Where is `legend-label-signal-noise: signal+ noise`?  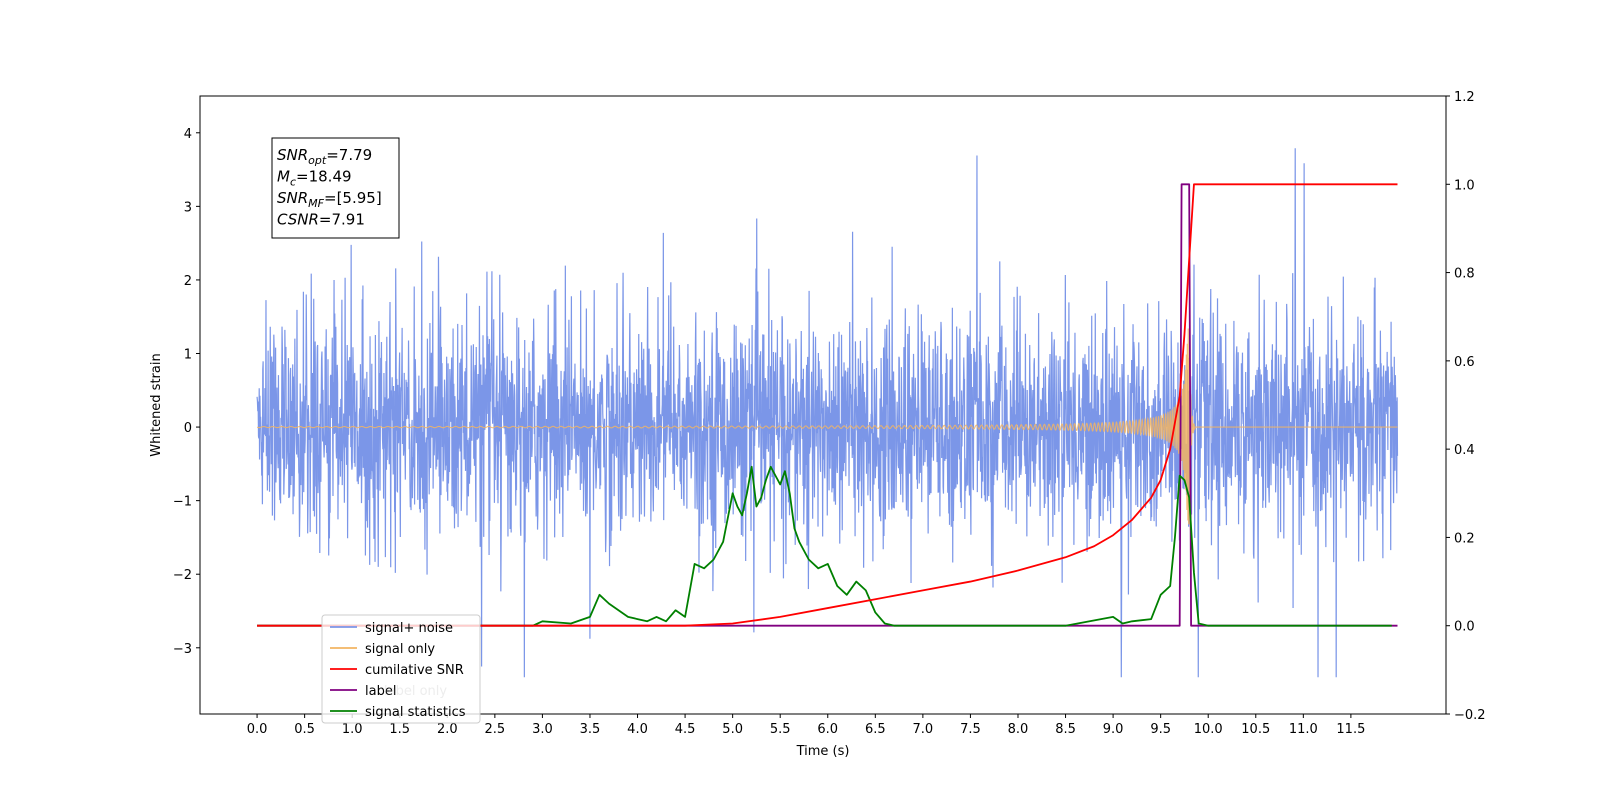 legend-label-signal-noise: signal+ noise is located at coordinates (409, 628).